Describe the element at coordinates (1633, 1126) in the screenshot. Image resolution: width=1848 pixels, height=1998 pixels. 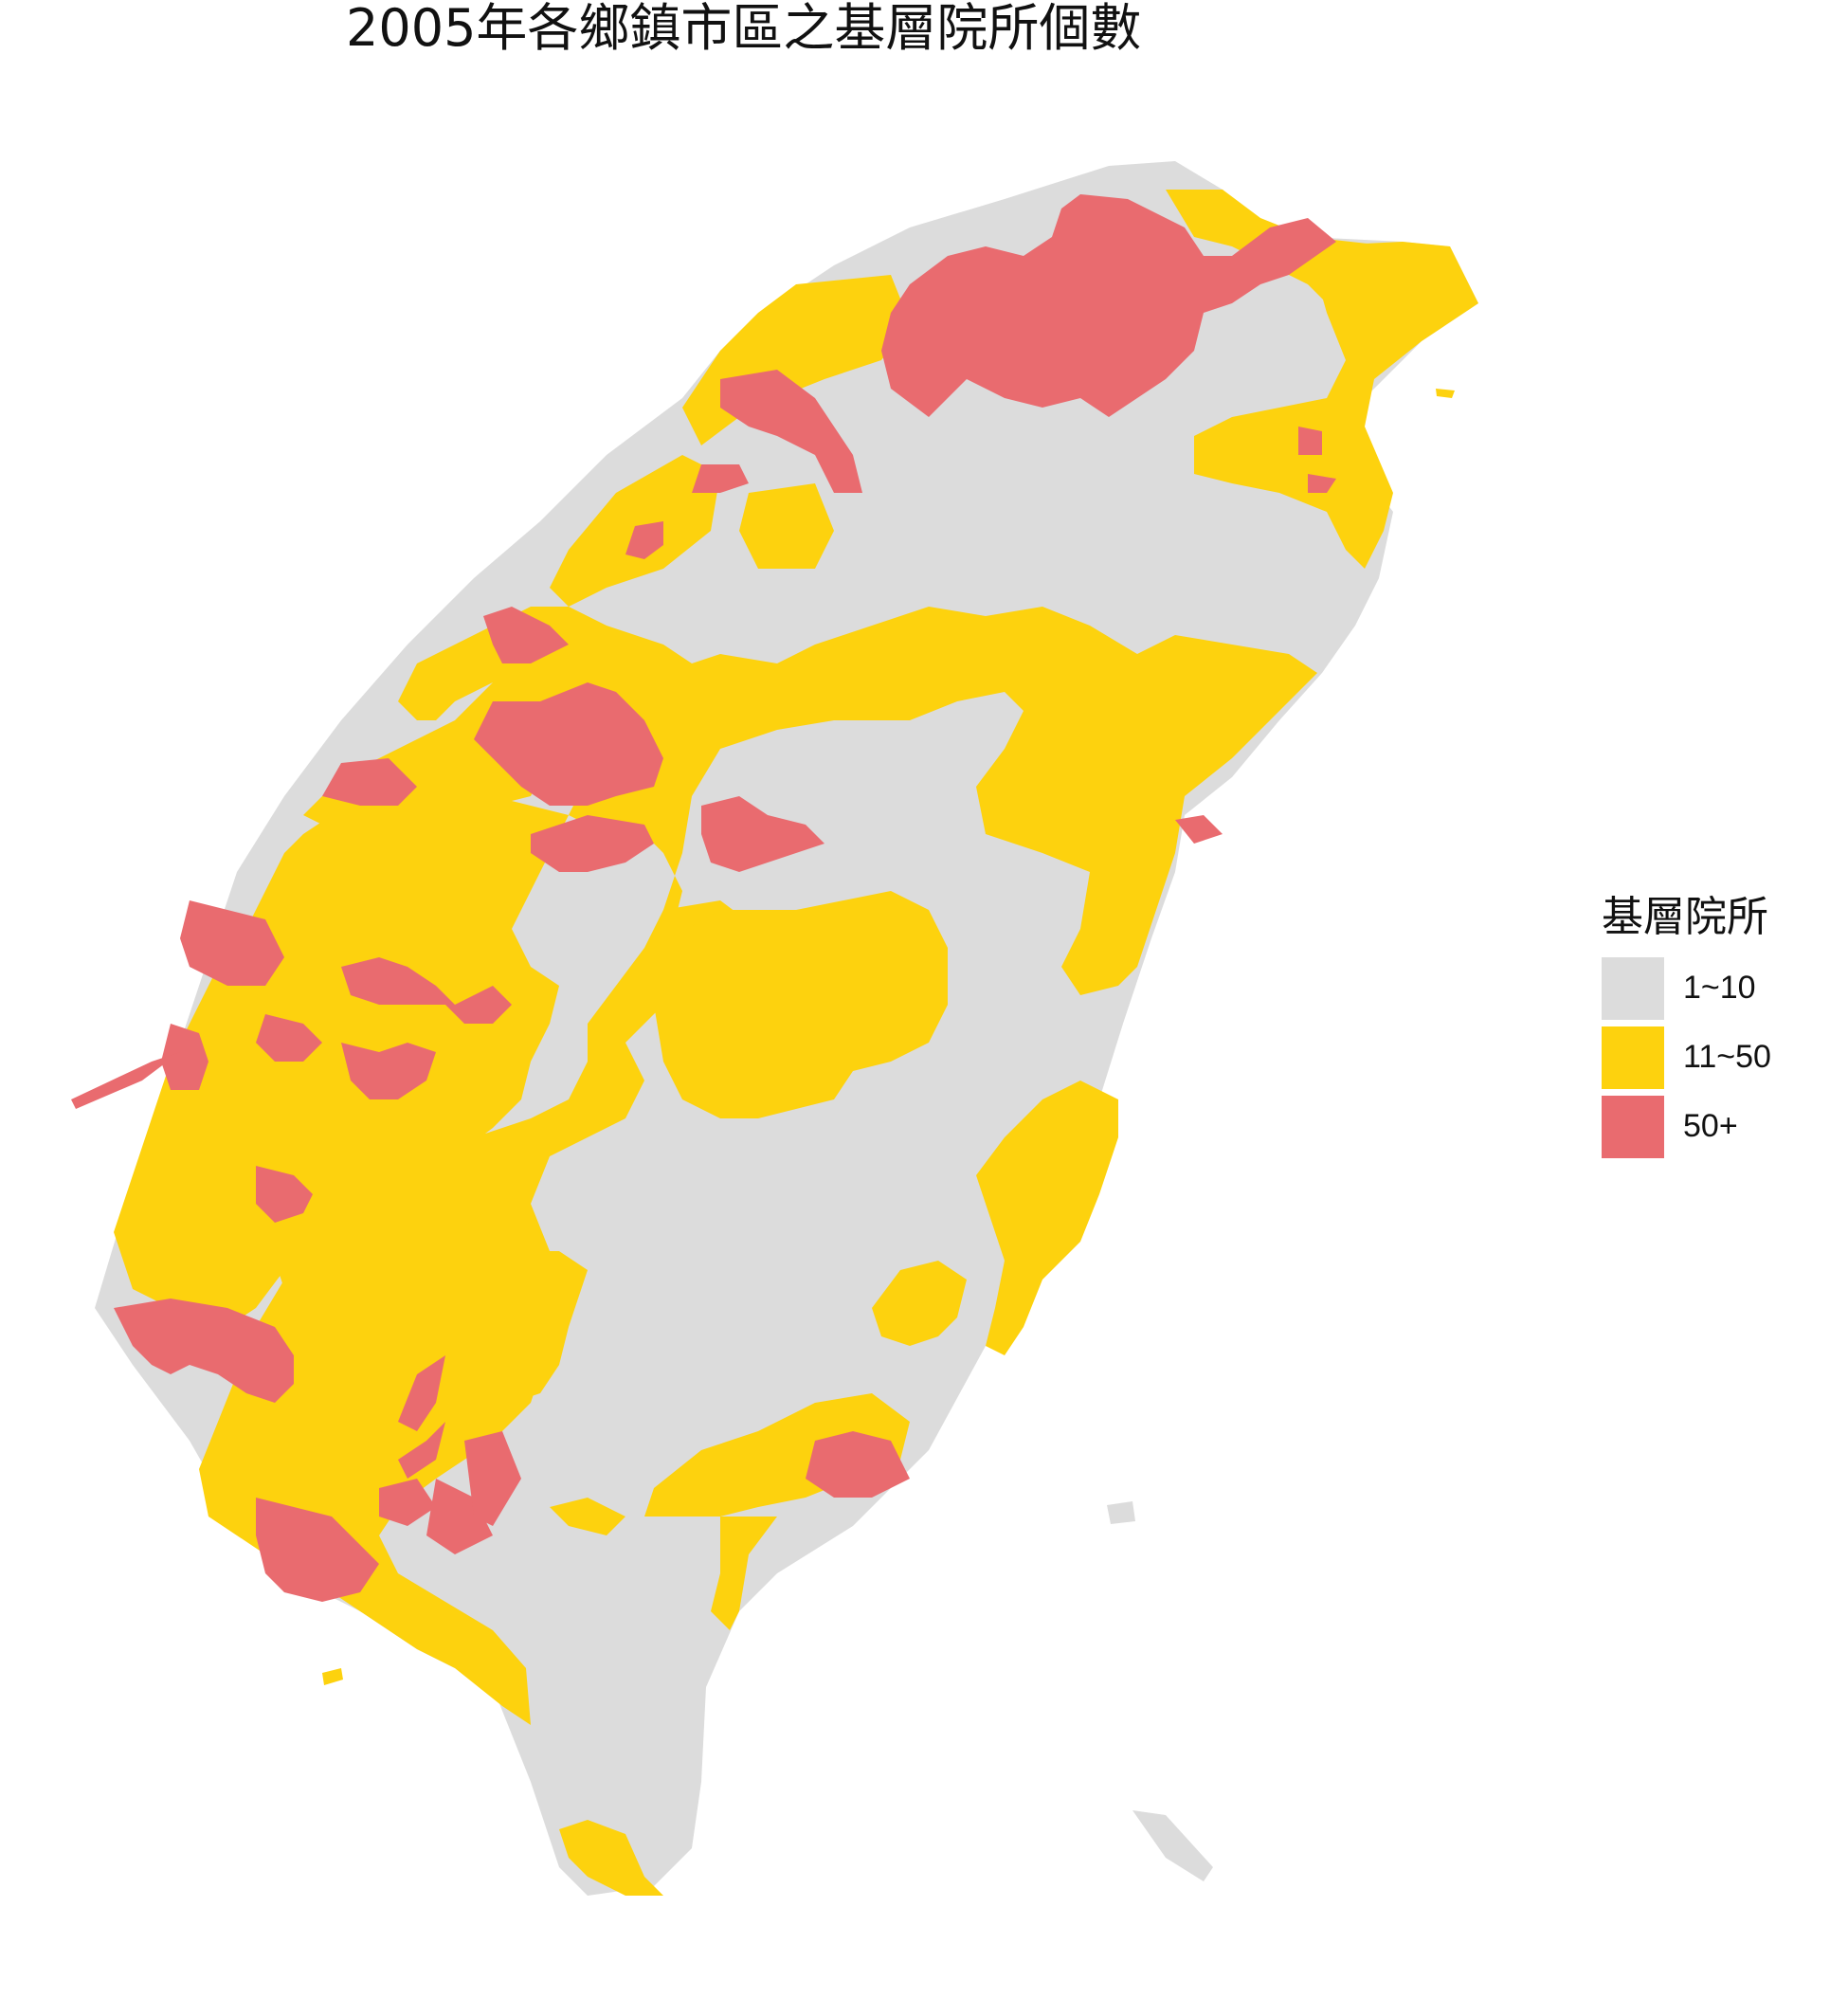
I see `legend-swatch-50-plus` at that location.